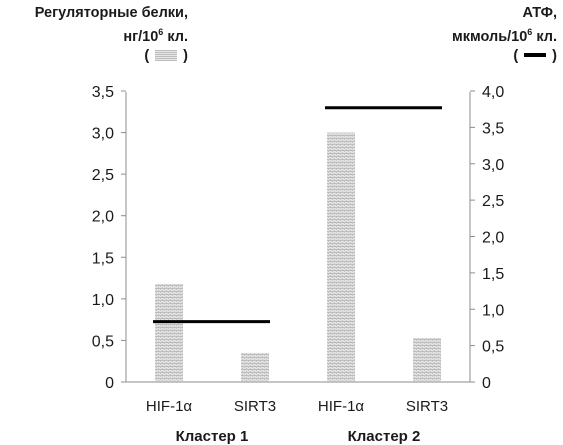 The width and height of the screenshot is (563, 445). I want to click on x-axis-labels: HIF-1α SIRT3 HIF-1α SIRT3 Кластер 1 Кластер 2, so click(297, 421).